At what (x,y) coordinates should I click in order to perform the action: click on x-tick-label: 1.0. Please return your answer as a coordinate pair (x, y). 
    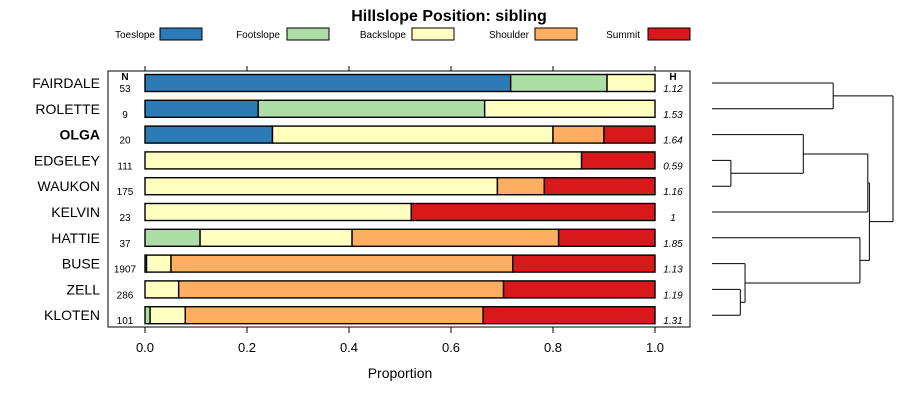
    Looking at the image, I should click on (655, 347).